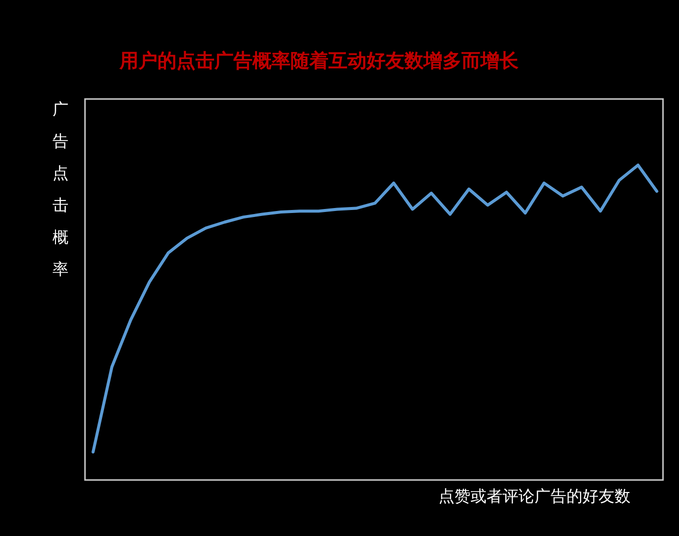  I want to click on chart-title: 用户的点击广告概率随着互动好友数增多而增长, so click(319, 61).